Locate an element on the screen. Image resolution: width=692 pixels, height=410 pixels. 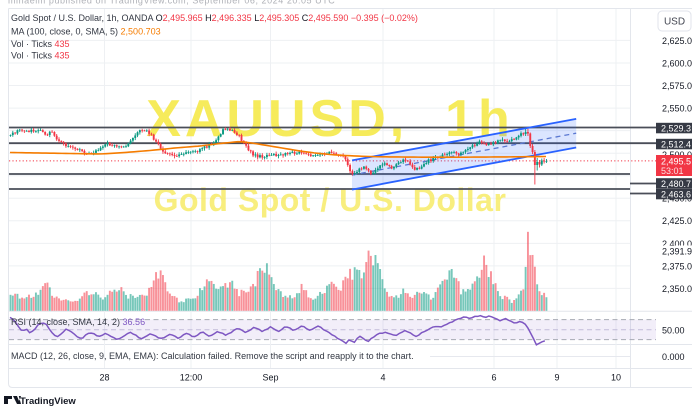
svg-text: 50.00 is located at coordinates (673, 330).